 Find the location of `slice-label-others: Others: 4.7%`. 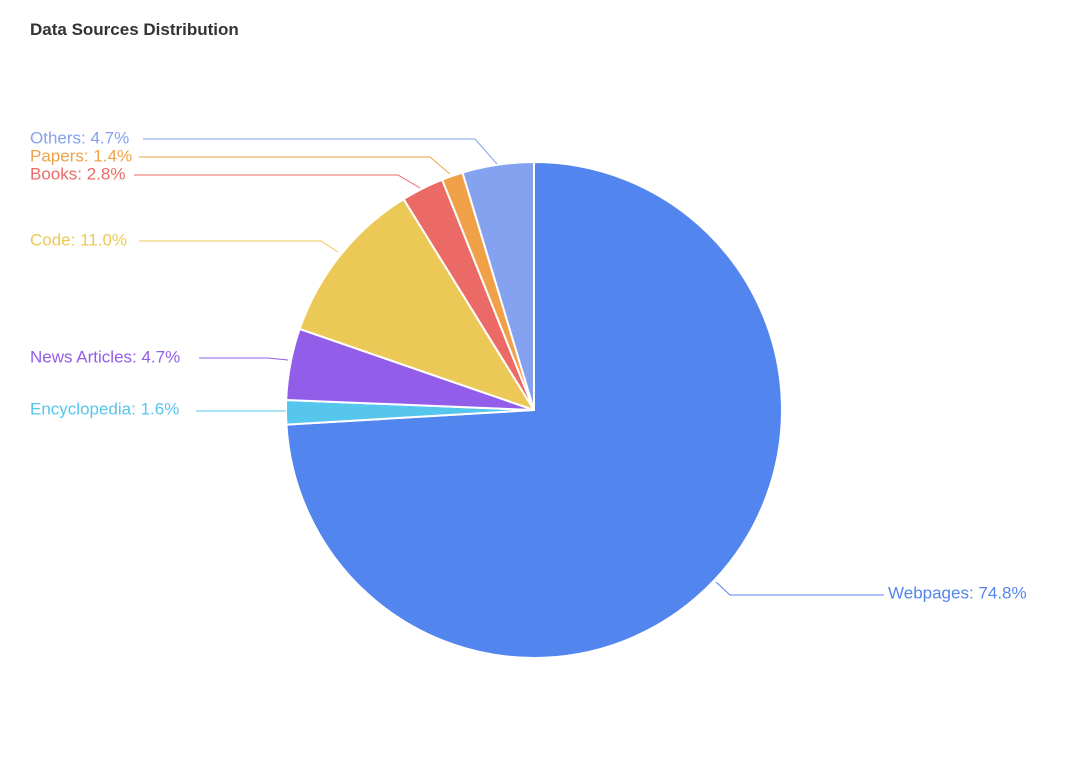

slice-label-others: Others: 4.7% is located at coordinates (79, 137).